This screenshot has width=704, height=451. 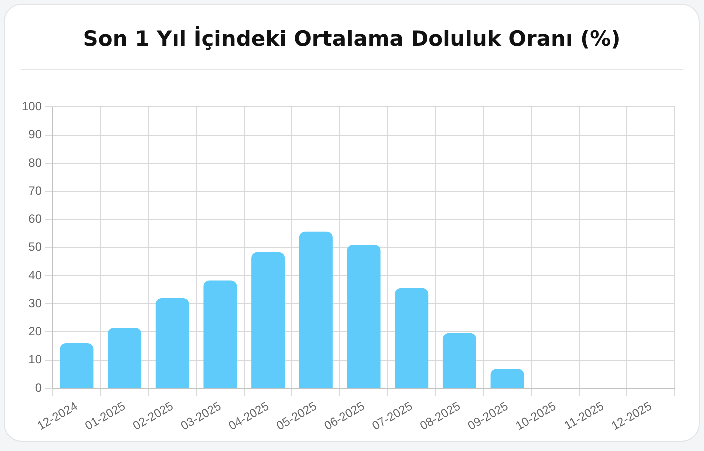 What do you see at coordinates (35, 275) in the screenshot?
I see `y-tick-label: 40` at bounding box center [35, 275].